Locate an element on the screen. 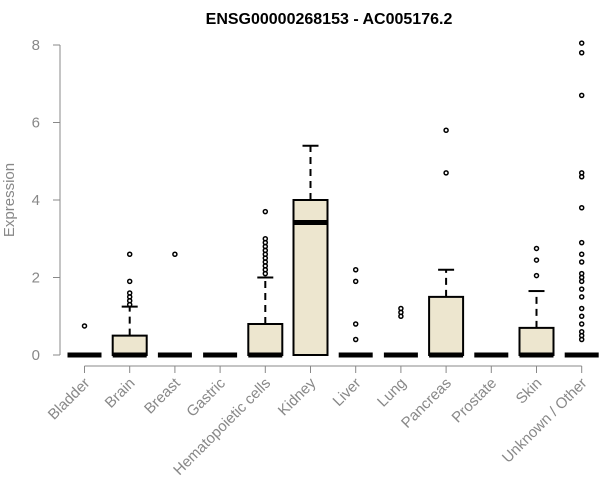 The width and height of the screenshot is (600, 500). x-tick-label: Lung is located at coordinates (392, 393).